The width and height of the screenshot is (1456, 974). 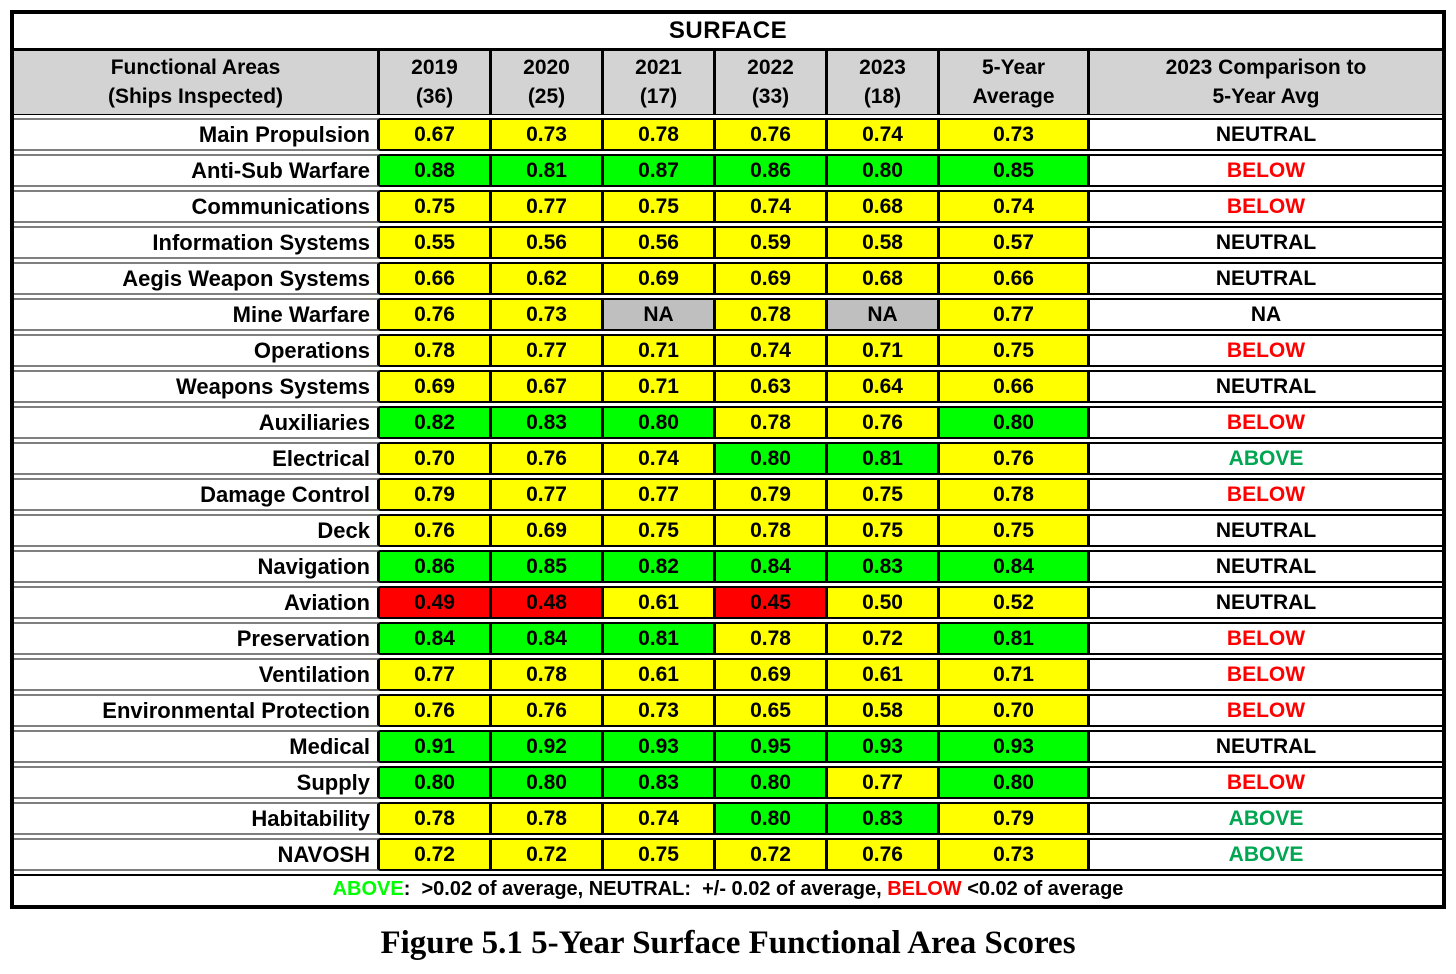 I want to click on table-row: Ventilation 0.77 0.78 0.61 0.69 0.61 0.71 BELOW, so click(x=728, y=674).